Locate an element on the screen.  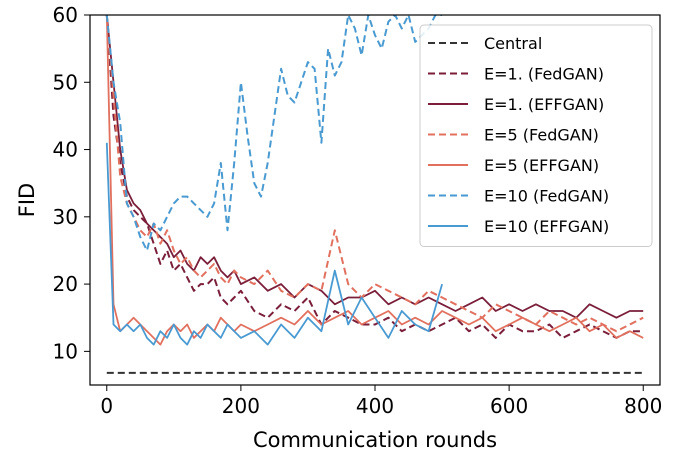
legend-label: E=5 (FedGAN) is located at coordinates (541, 135).